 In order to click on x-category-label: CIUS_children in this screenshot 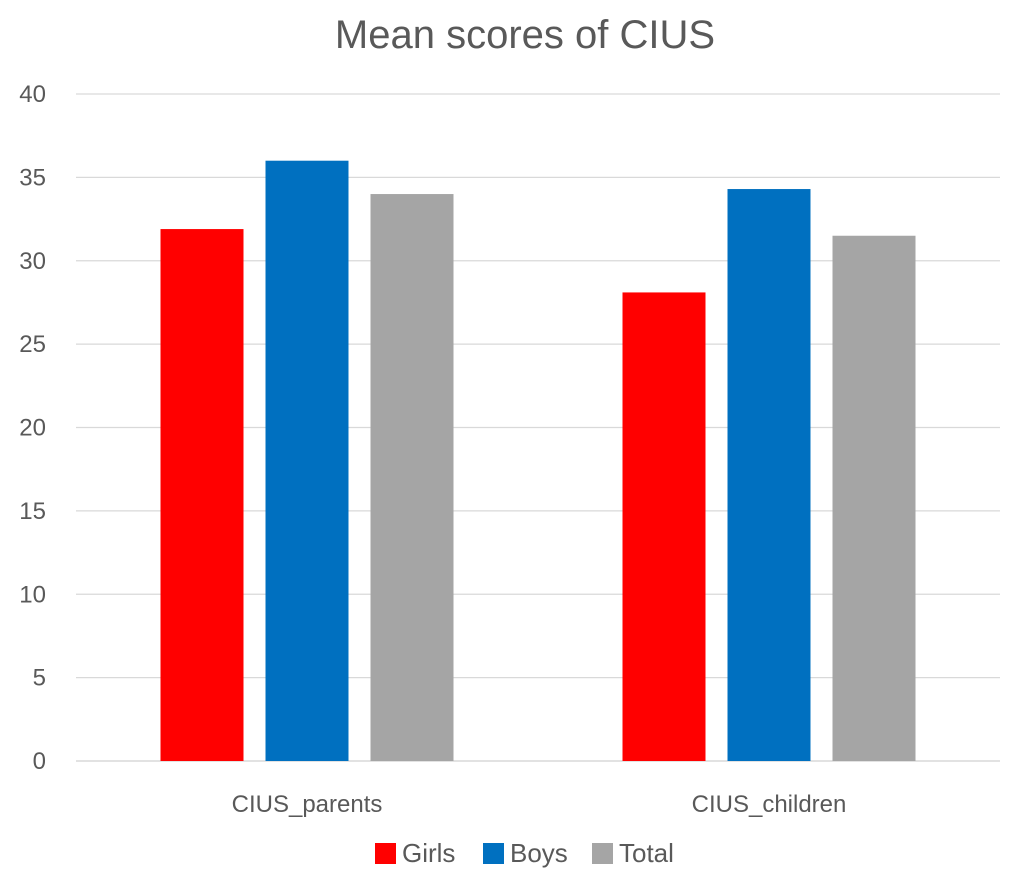, I will do `click(769, 804)`.